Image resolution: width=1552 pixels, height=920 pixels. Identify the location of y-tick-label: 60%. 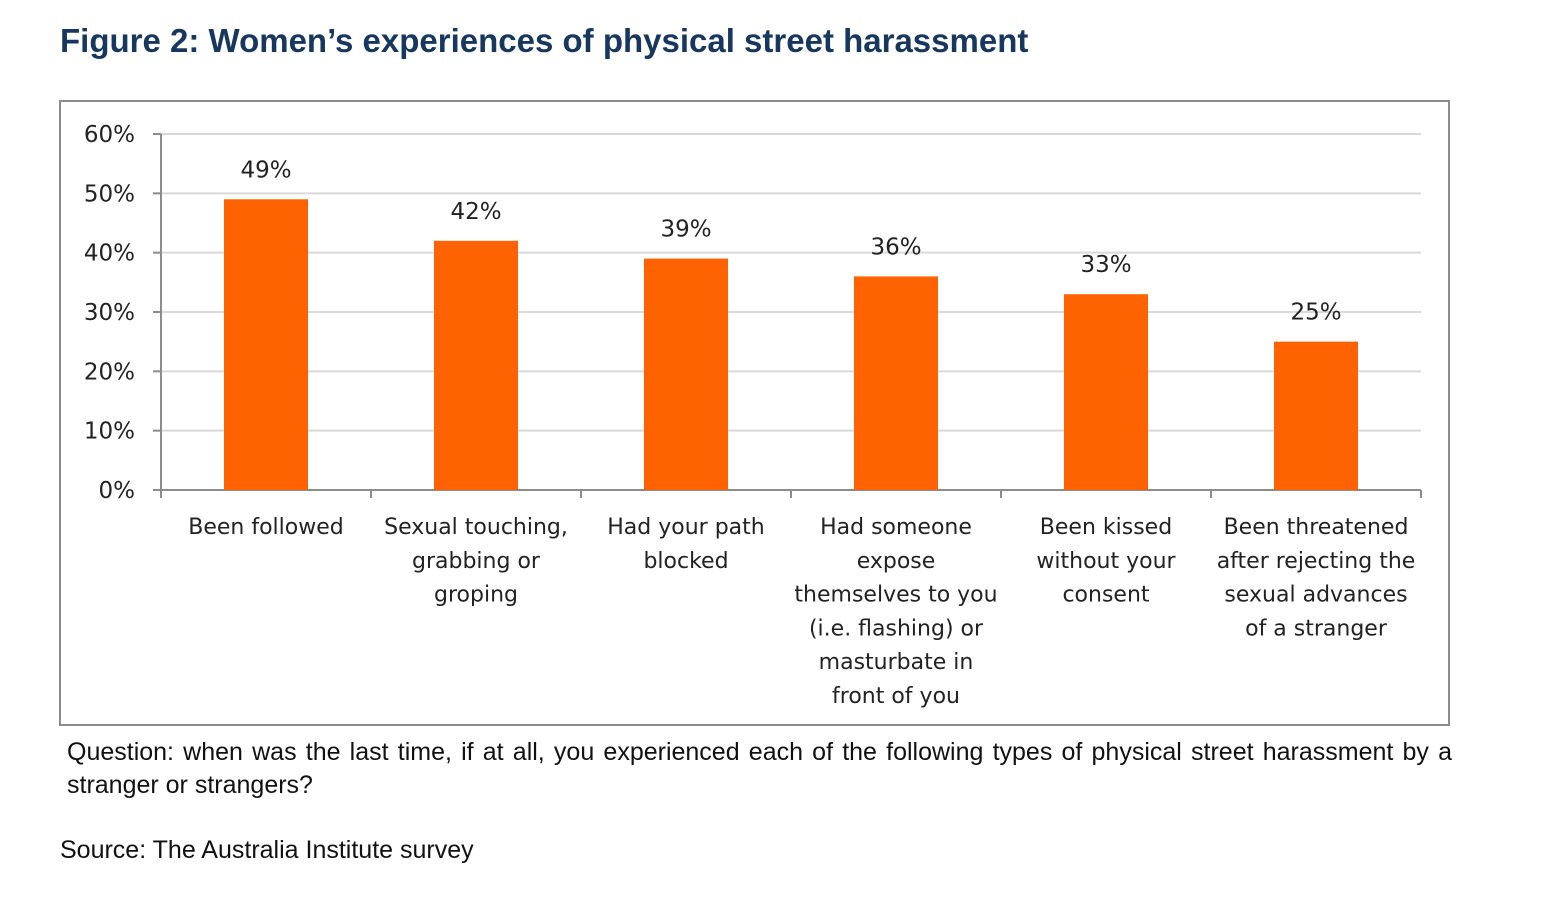
(109, 135).